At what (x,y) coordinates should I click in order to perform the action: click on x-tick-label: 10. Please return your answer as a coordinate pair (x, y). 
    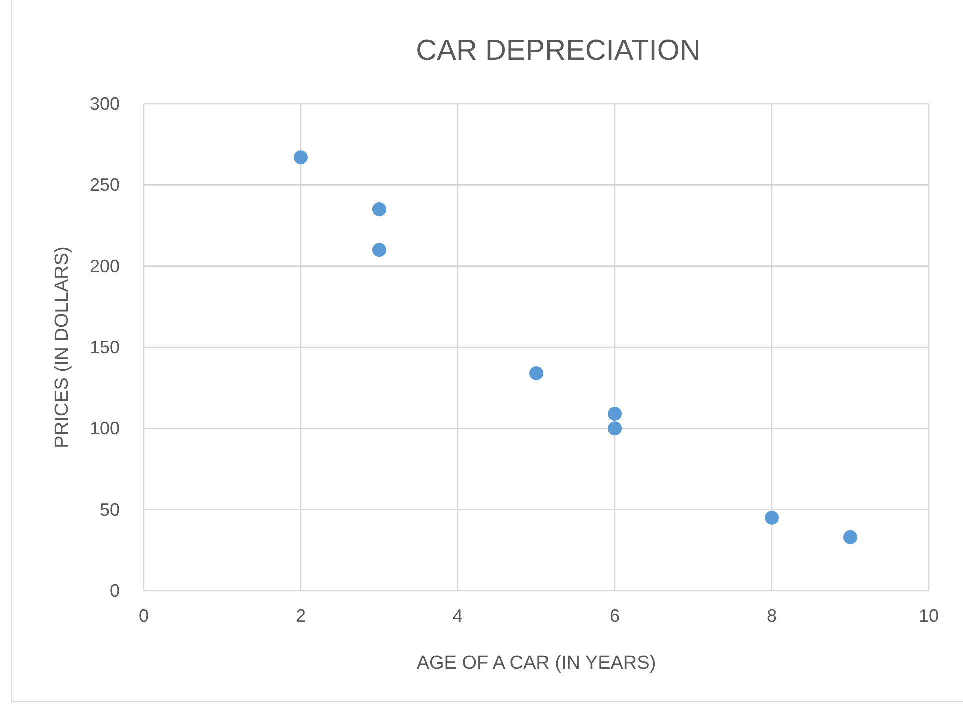
    Looking at the image, I should click on (929, 616).